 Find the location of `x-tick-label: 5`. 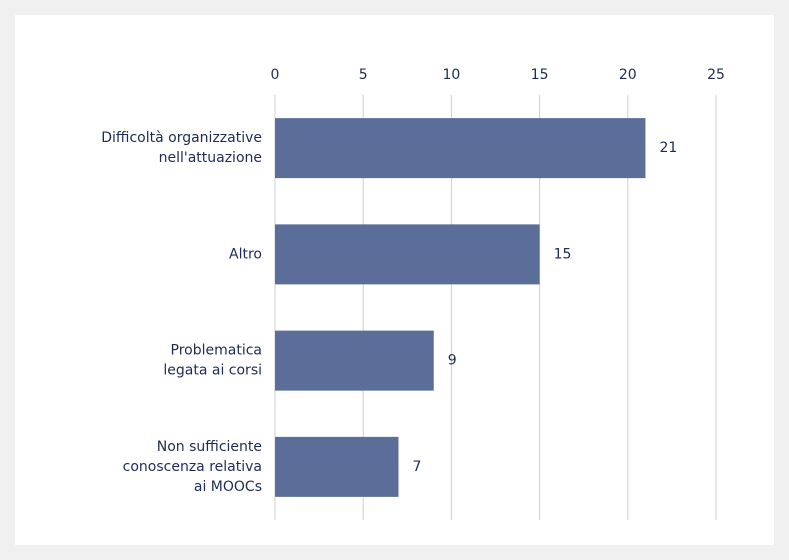

x-tick-label: 5 is located at coordinates (363, 75).